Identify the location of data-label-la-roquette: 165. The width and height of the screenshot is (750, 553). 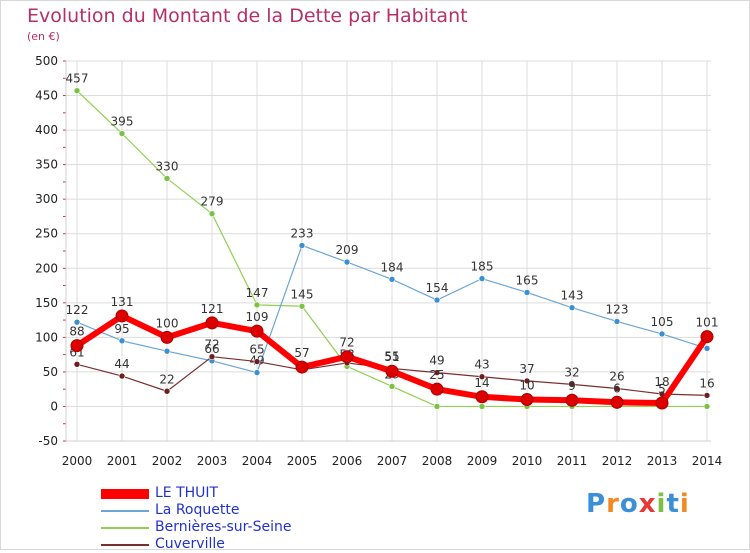
(527, 280).